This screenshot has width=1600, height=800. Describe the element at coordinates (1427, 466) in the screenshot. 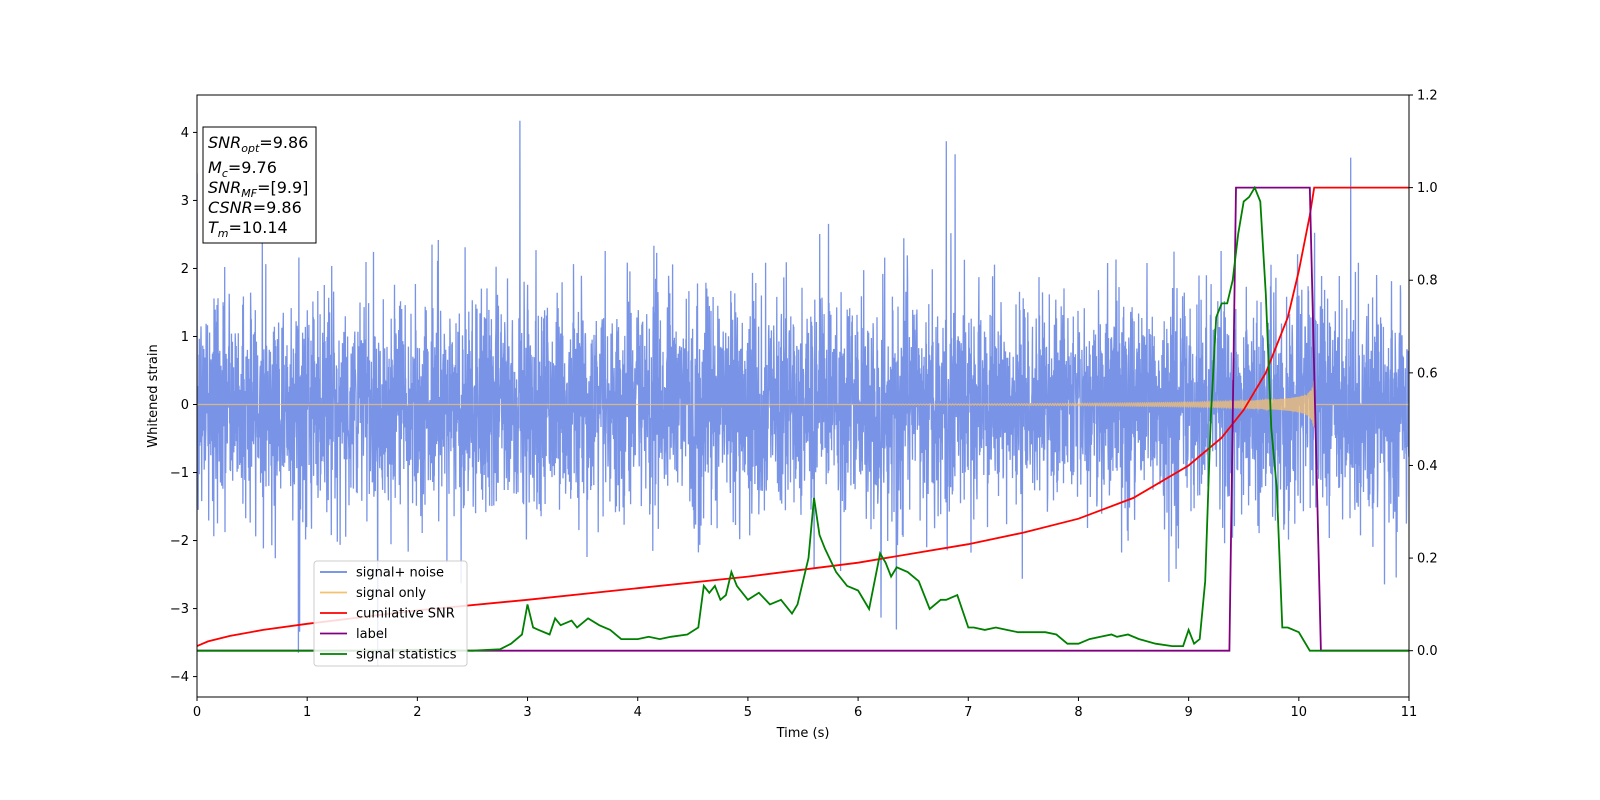

I see `y-right-tick-label: 0.4` at that location.